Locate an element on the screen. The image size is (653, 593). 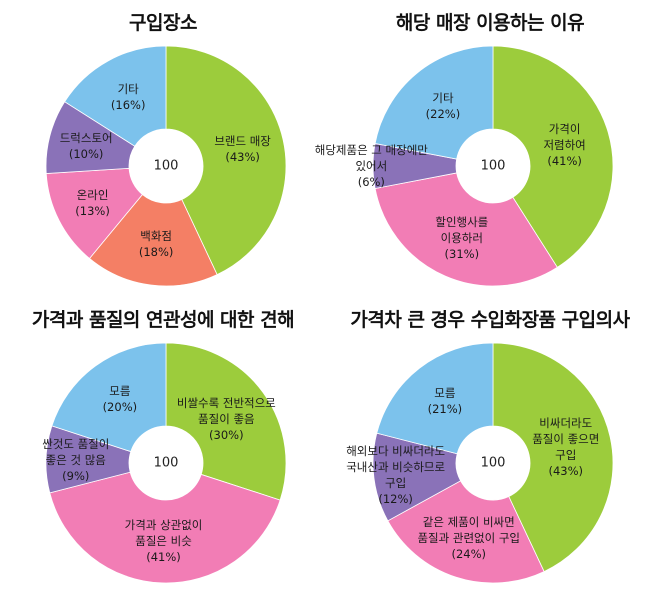
slice-label: 브랜드 매장 (43%) is located at coordinates (242, 149).